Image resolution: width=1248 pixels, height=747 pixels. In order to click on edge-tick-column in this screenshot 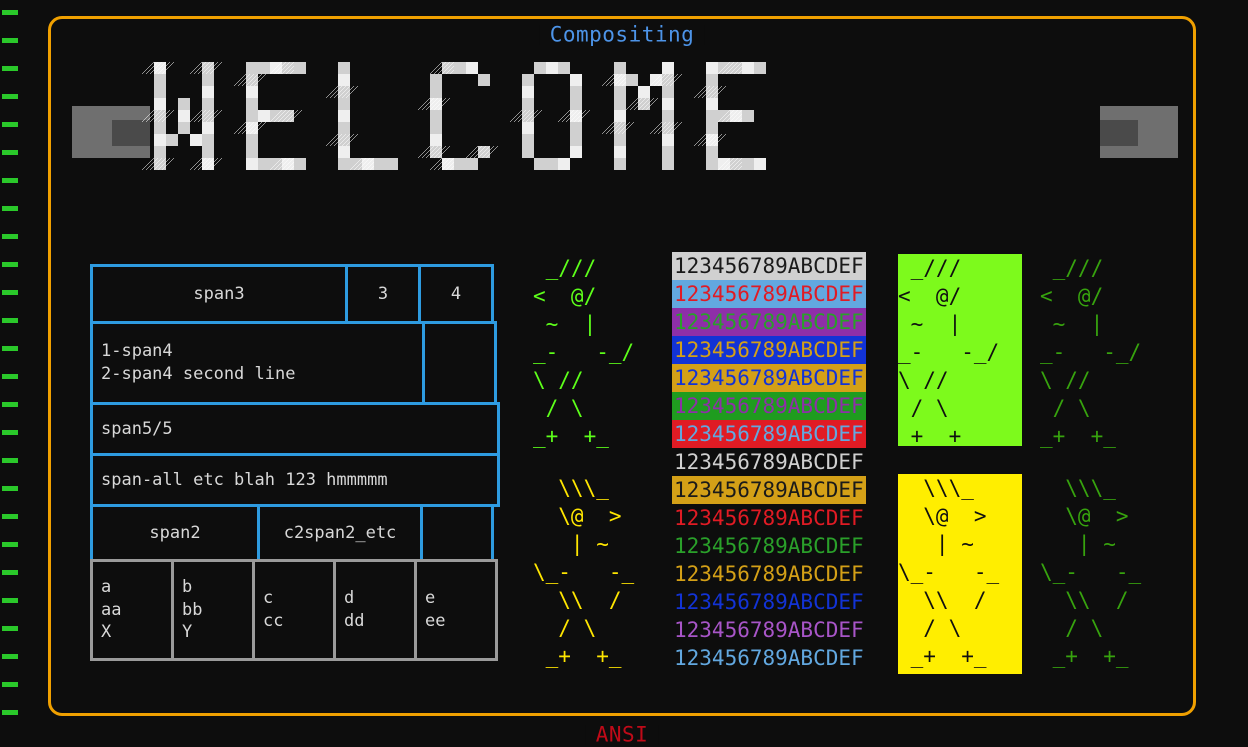, I will do `click(13, 366)`.